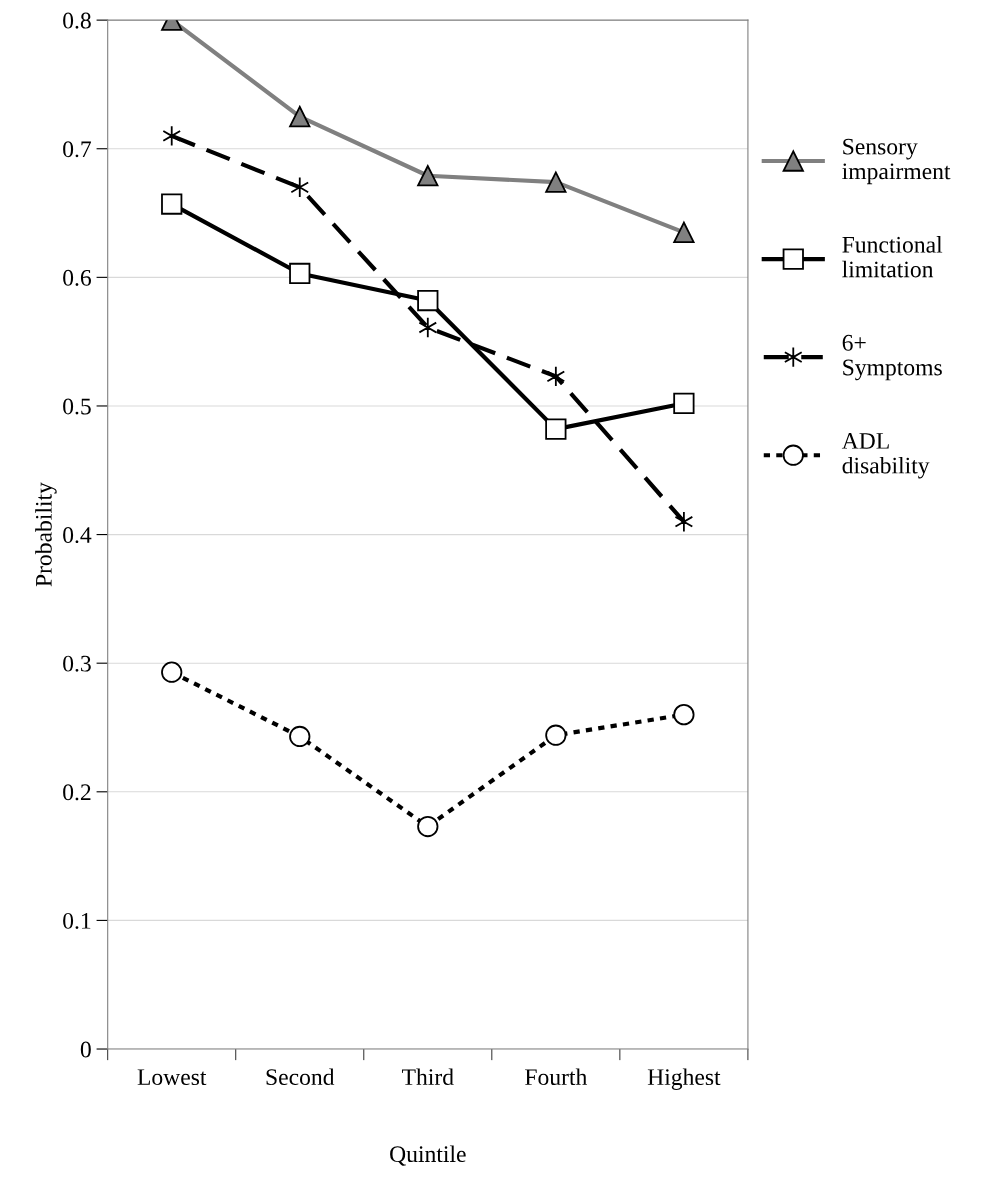 The width and height of the screenshot is (988, 1184). Describe the element at coordinates (428, 1077) in the screenshot. I see `x-tick-label: Third` at that location.